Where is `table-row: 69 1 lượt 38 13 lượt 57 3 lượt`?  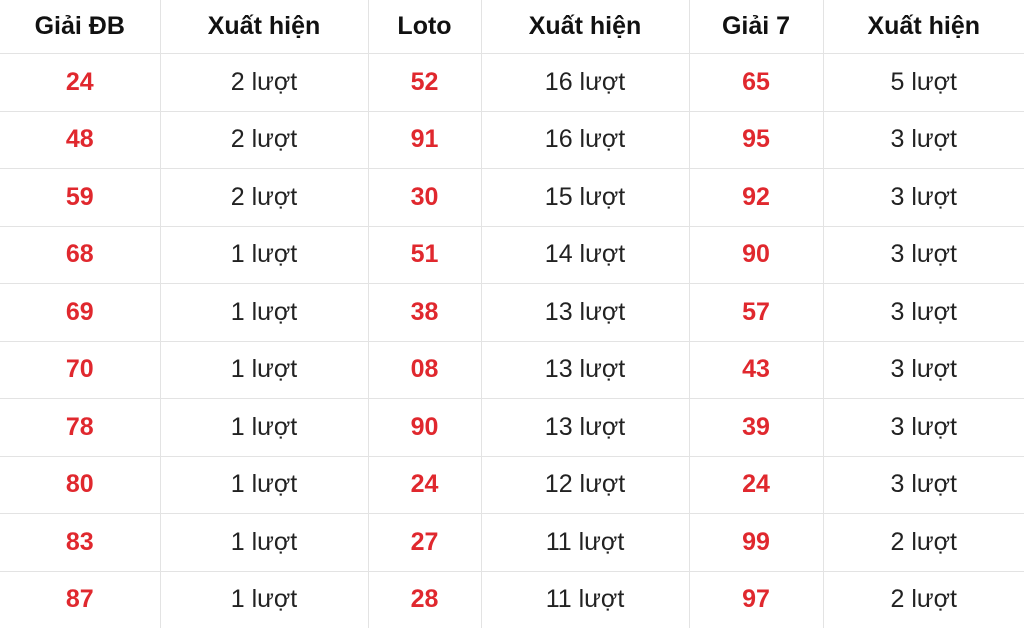
table-row: 69 1 lượt 38 13 lượt 57 3 lượt is located at coordinates (512, 312).